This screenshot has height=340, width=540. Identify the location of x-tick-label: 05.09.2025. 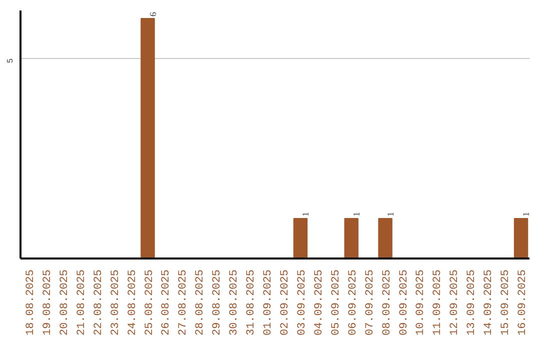
(336, 302).